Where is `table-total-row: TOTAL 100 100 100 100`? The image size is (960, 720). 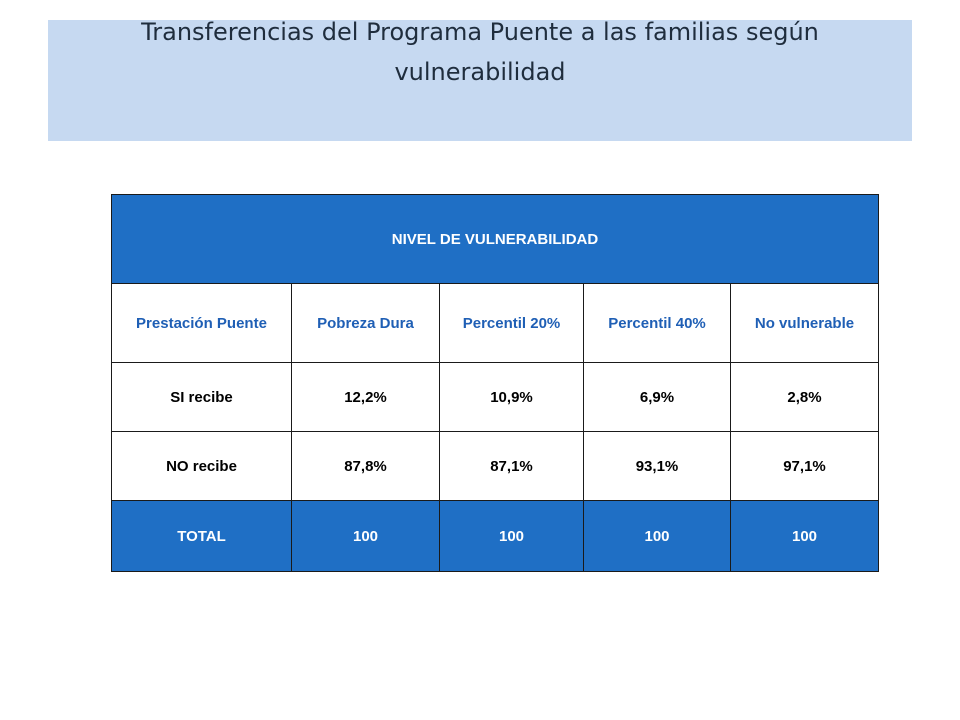
table-total-row: TOTAL 100 100 100 100 is located at coordinates (495, 536).